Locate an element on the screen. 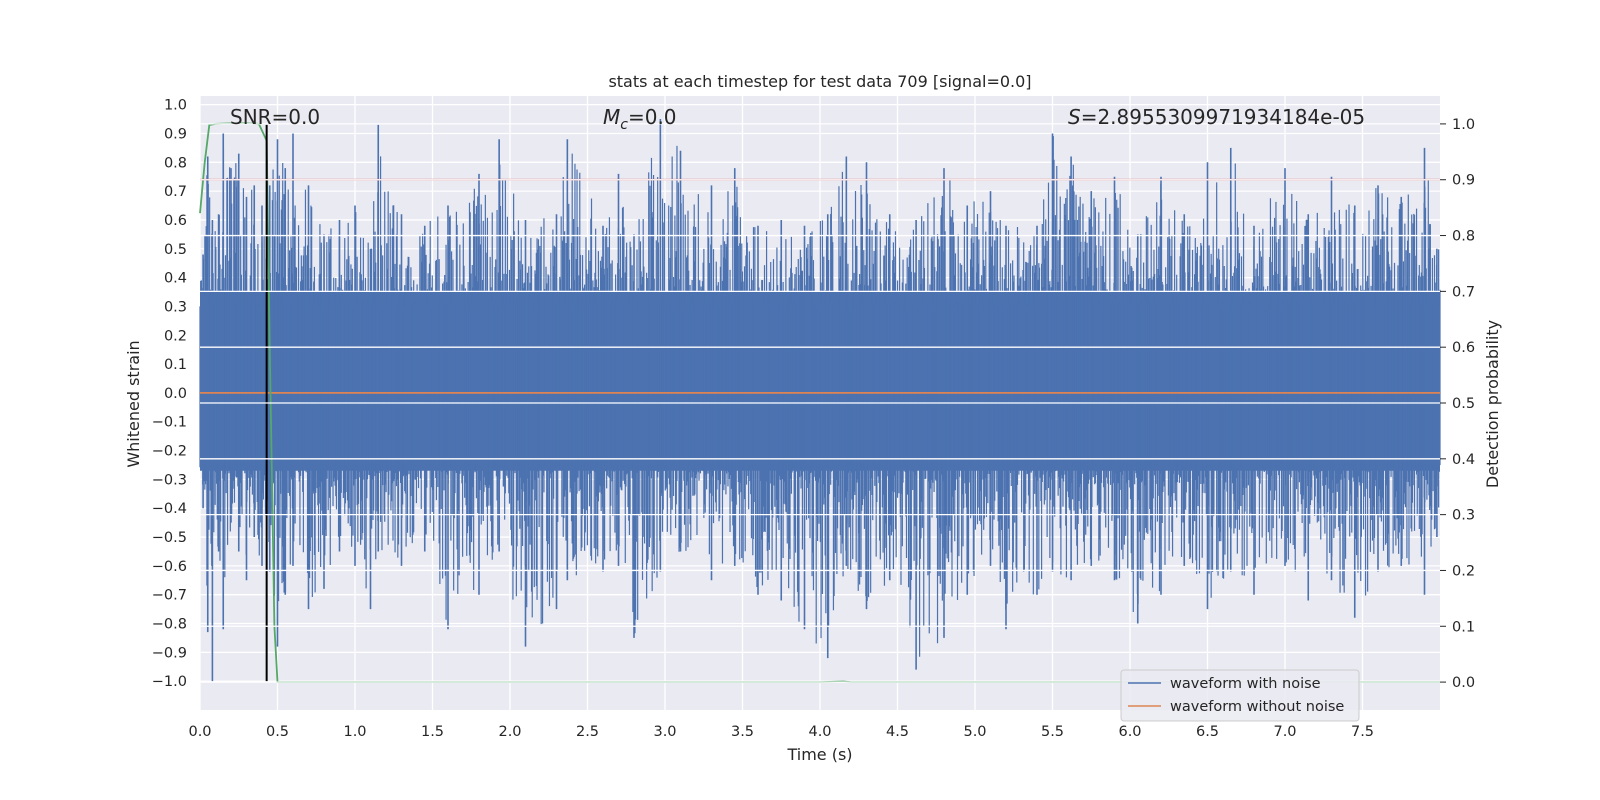 This screenshot has height=800, width=1600. y-tick-label: −1.0 is located at coordinates (169, 682).